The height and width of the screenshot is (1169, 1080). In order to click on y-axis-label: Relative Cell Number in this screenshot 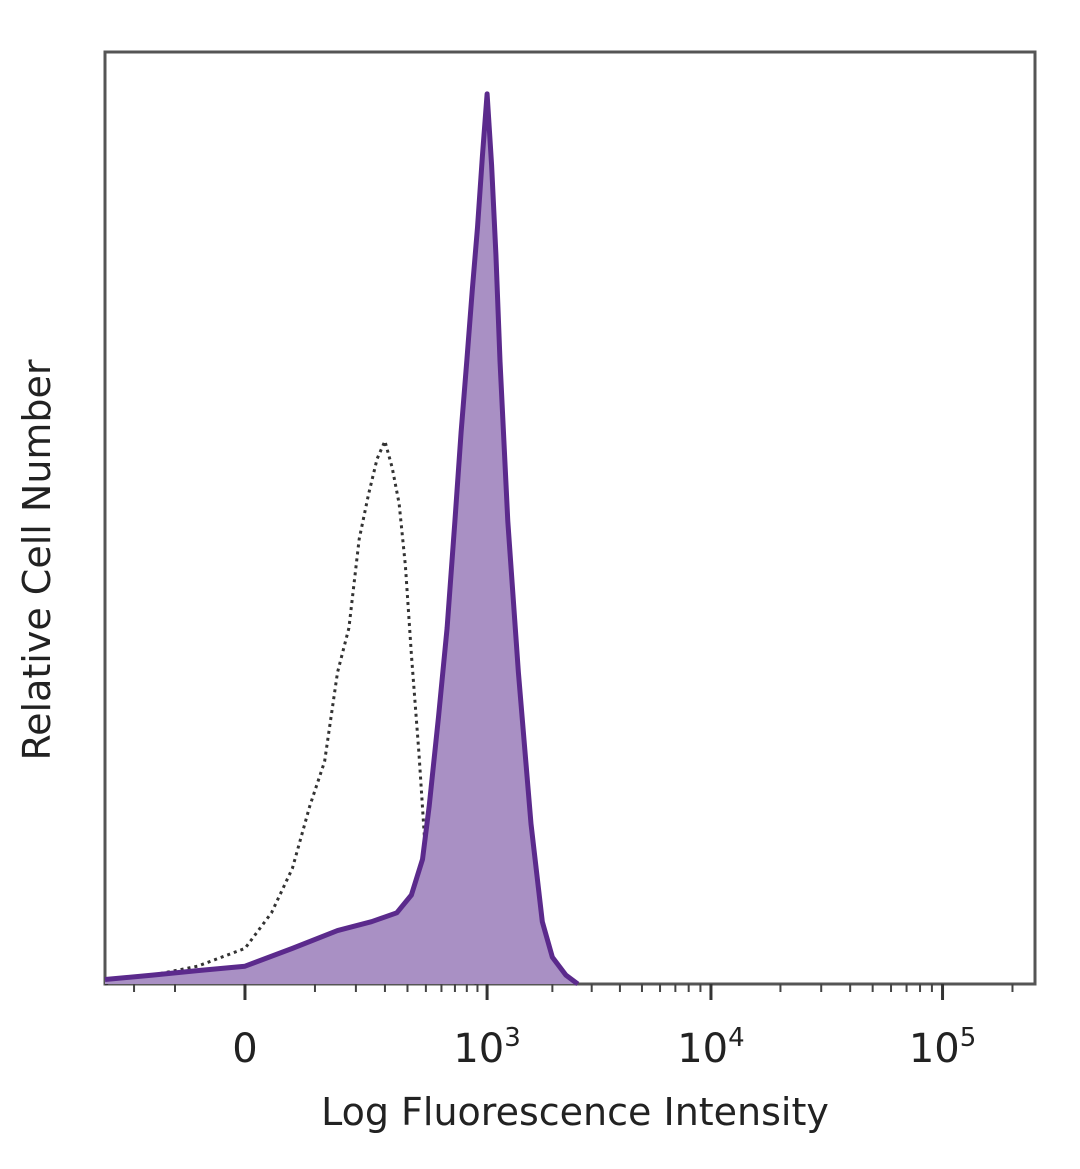, I will do `click(37, 559)`.